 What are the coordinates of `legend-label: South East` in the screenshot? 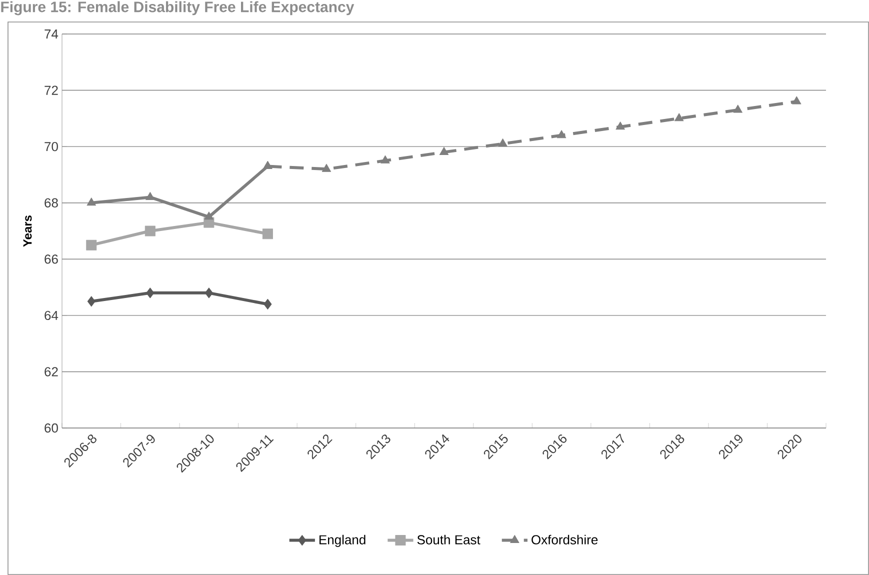 It's located at (448, 539).